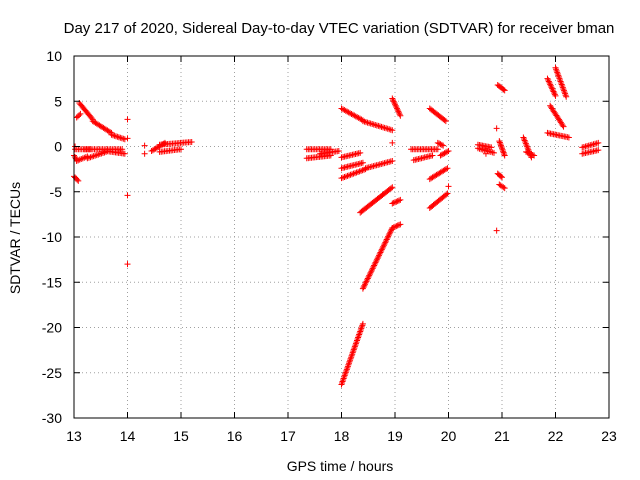  I want to click on x-tick-label: 23, so click(609, 436).